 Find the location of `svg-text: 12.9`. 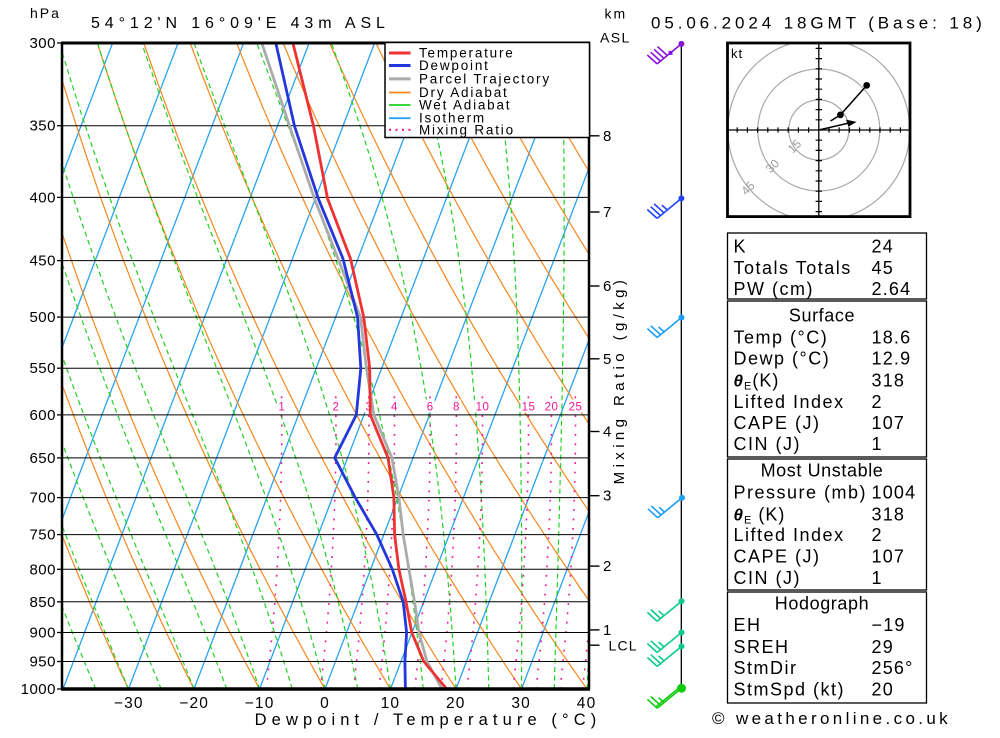

svg-text: 12.9 is located at coordinates (892, 359).